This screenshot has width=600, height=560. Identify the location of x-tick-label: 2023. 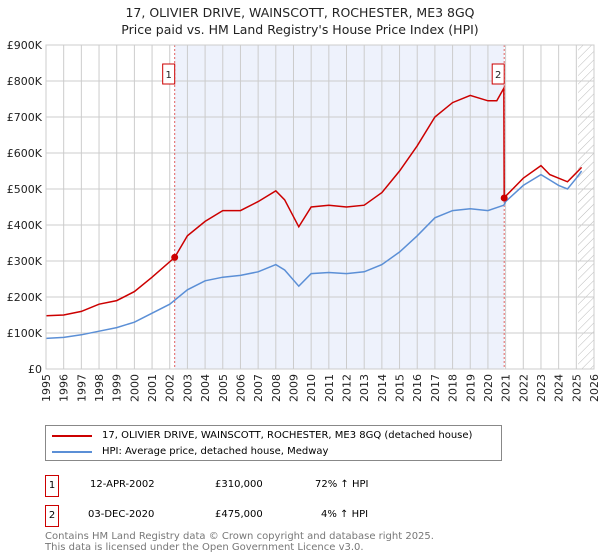
(541, 388).